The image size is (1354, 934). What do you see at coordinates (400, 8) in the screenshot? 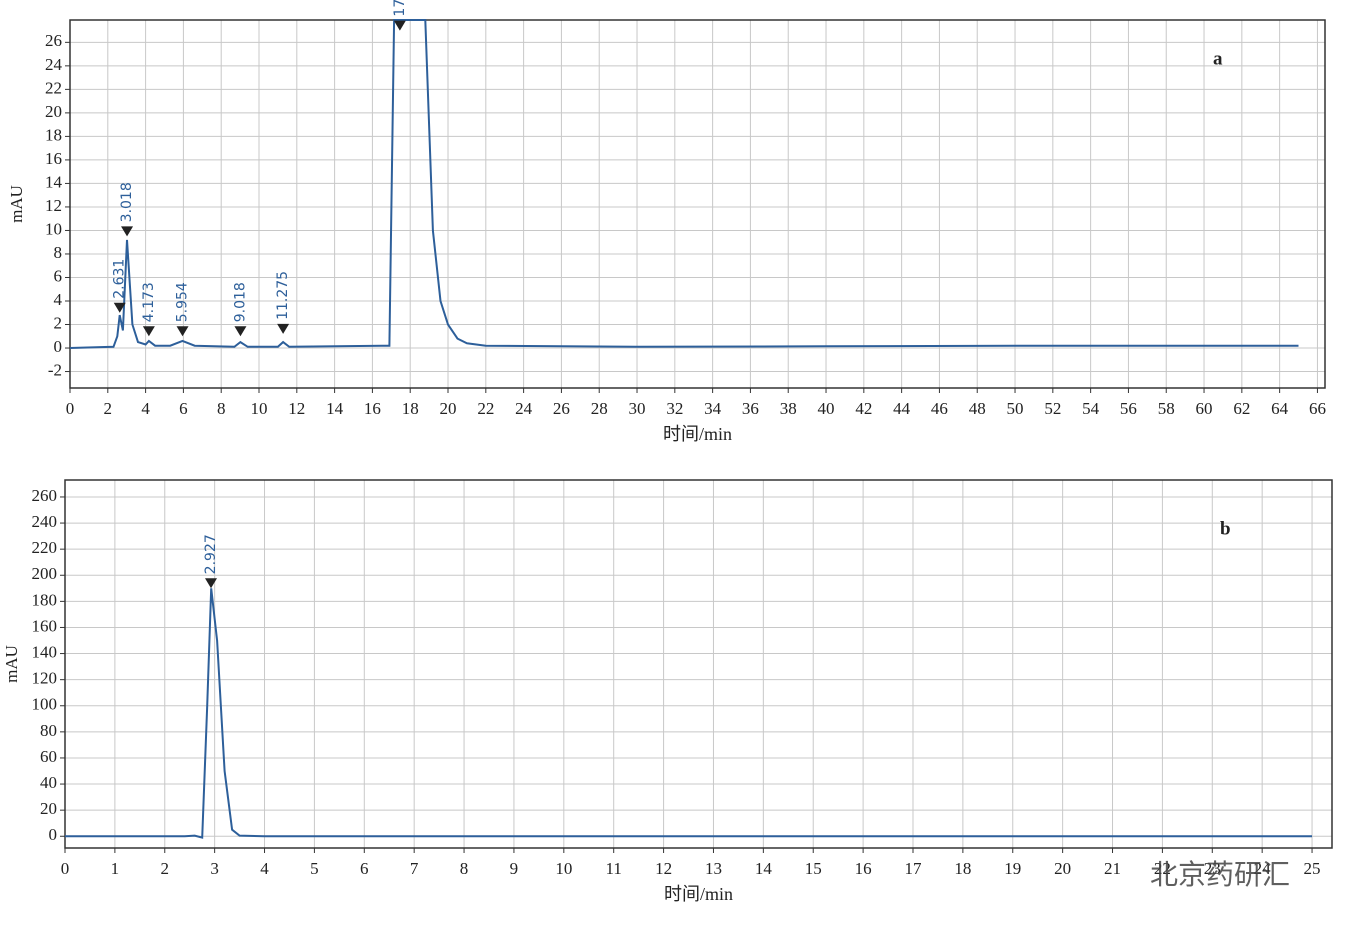
I see `peak-label: 17.453` at bounding box center [400, 8].